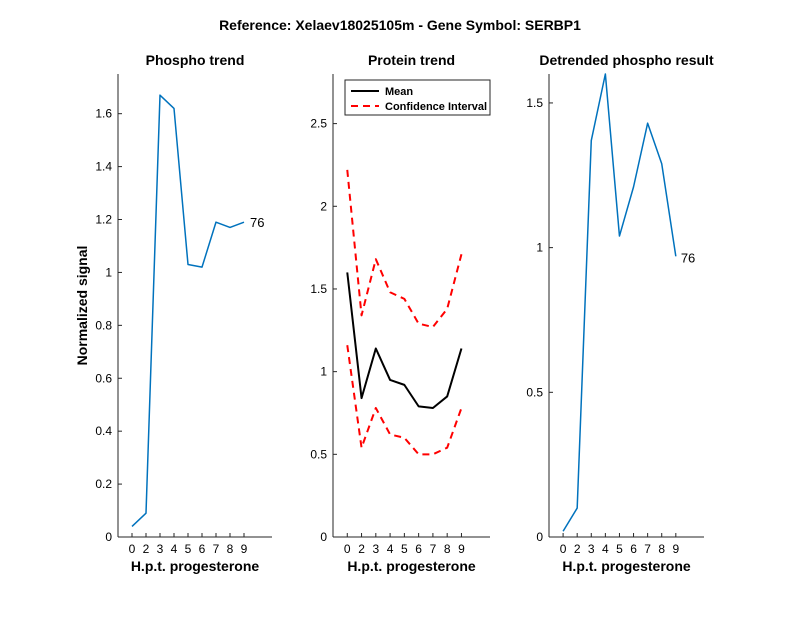 This screenshot has width=800, height=618. Describe the element at coordinates (174, 549) in the screenshot. I see `phospho-x-tick-label: 4` at that location.